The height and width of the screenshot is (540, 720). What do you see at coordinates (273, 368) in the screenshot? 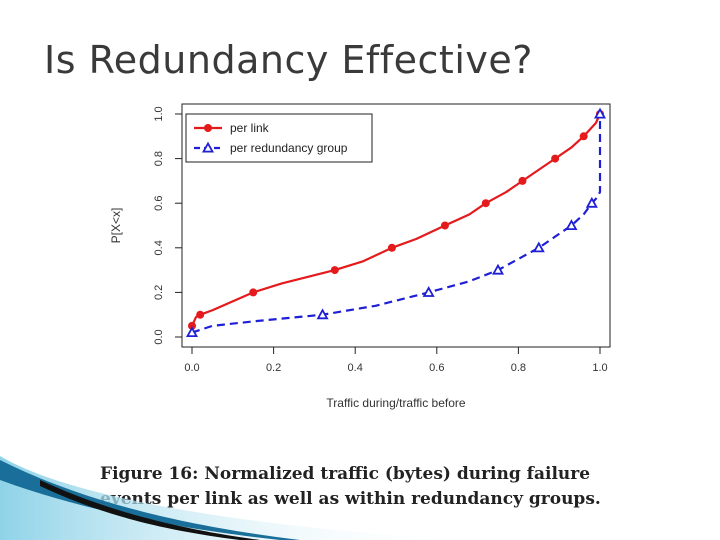
I see `x-tick-label: 0.2` at bounding box center [273, 368].